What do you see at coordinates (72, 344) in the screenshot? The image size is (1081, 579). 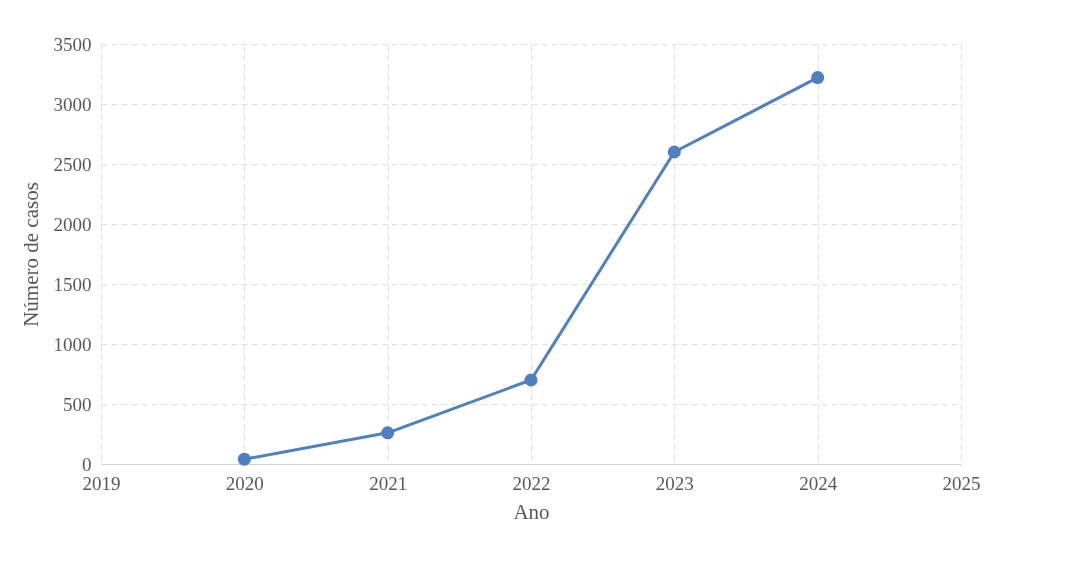 I see `y-tick-label: 1000` at bounding box center [72, 344].